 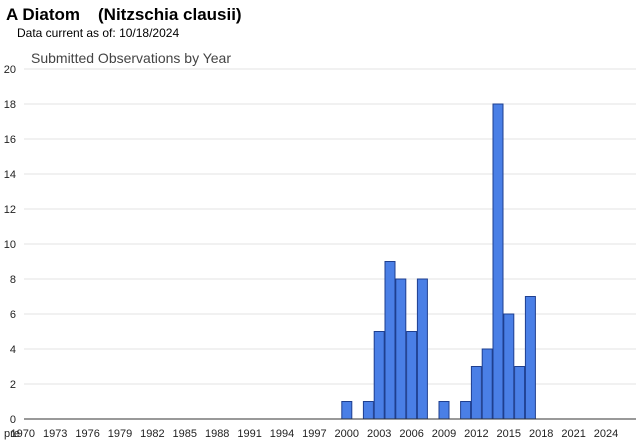 I want to click on data-current-date: 10/18/2024, so click(x=149, y=33).